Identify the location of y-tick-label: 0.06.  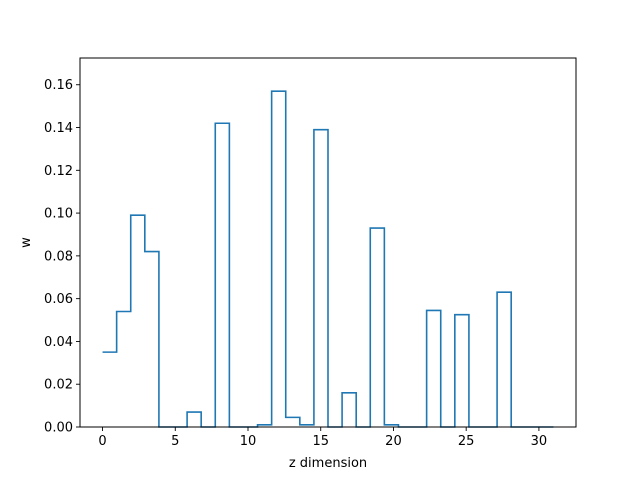
(58, 299).